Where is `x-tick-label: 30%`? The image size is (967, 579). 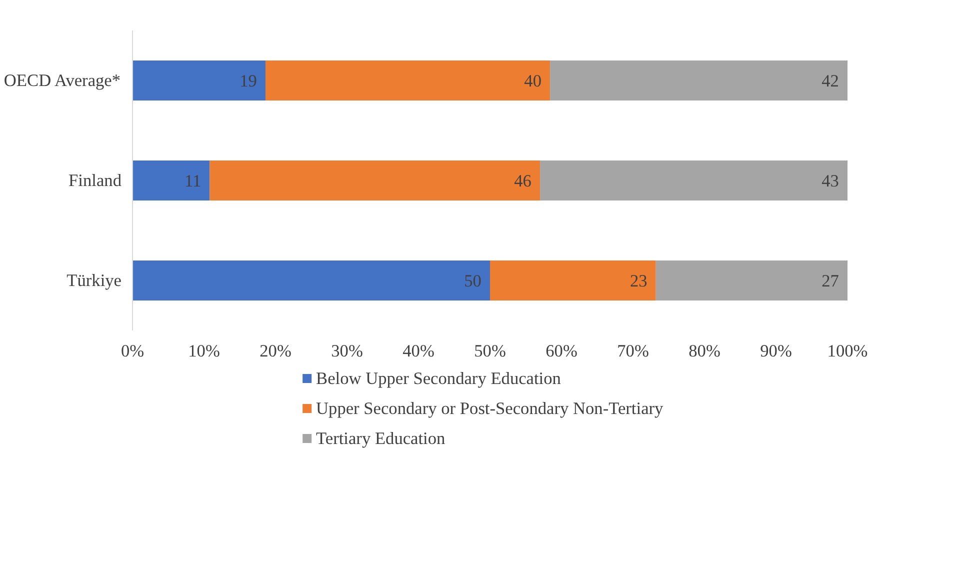
x-tick-label: 30% is located at coordinates (347, 351).